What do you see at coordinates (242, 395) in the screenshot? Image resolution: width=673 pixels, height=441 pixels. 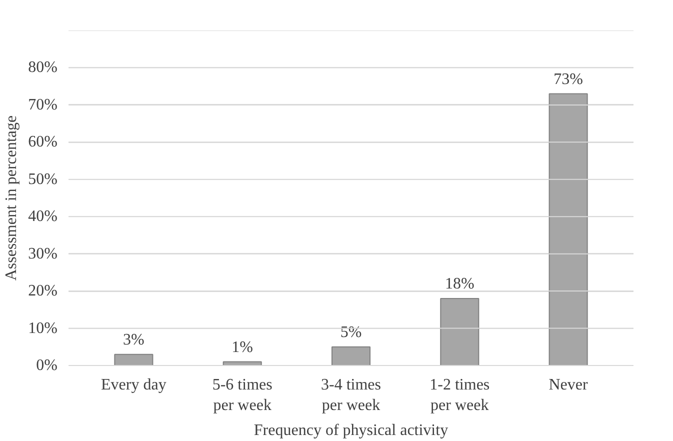 I see `x-tick-label: 5-6 times per week` at bounding box center [242, 395].